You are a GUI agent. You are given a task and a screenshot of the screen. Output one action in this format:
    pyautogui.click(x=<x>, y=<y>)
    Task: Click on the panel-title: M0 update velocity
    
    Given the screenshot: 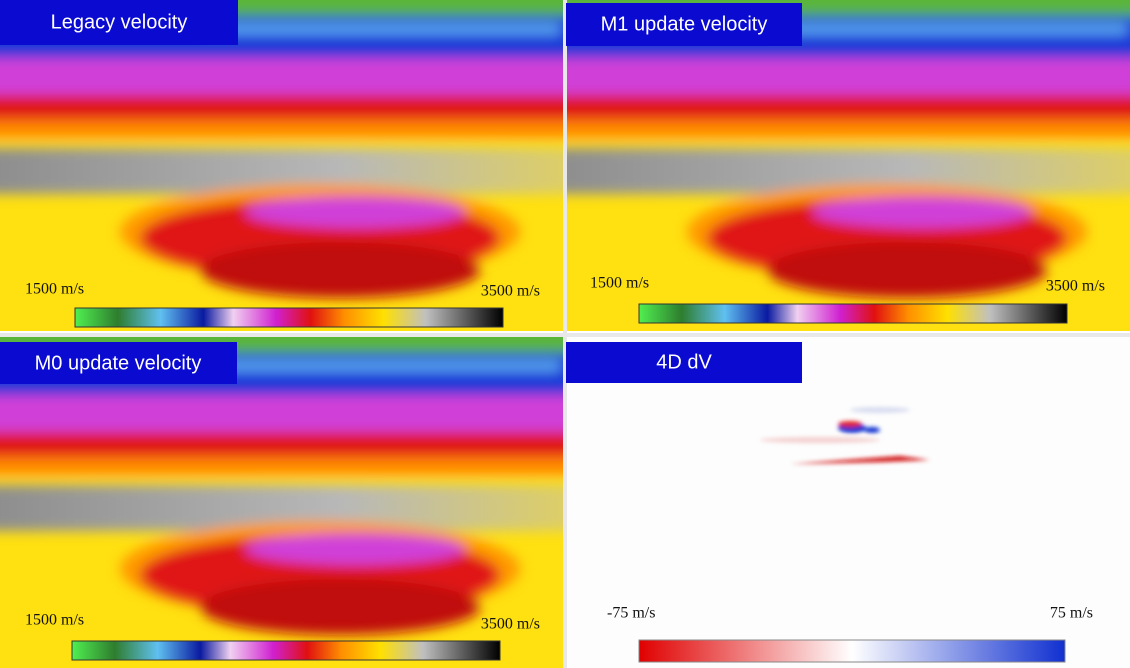 What is the action you would take?
    pyautogui.click(x=118, y=363)
    